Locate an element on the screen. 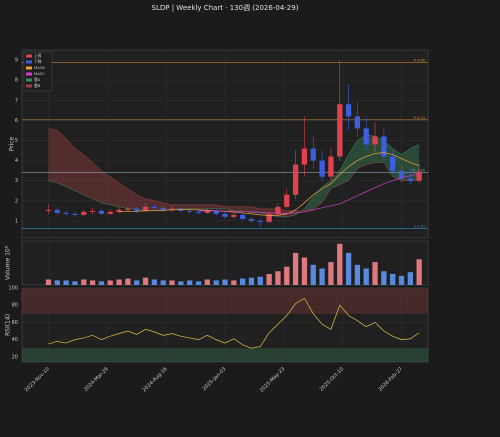  y-tick-label: 80 is located at coordinates (15, 306).